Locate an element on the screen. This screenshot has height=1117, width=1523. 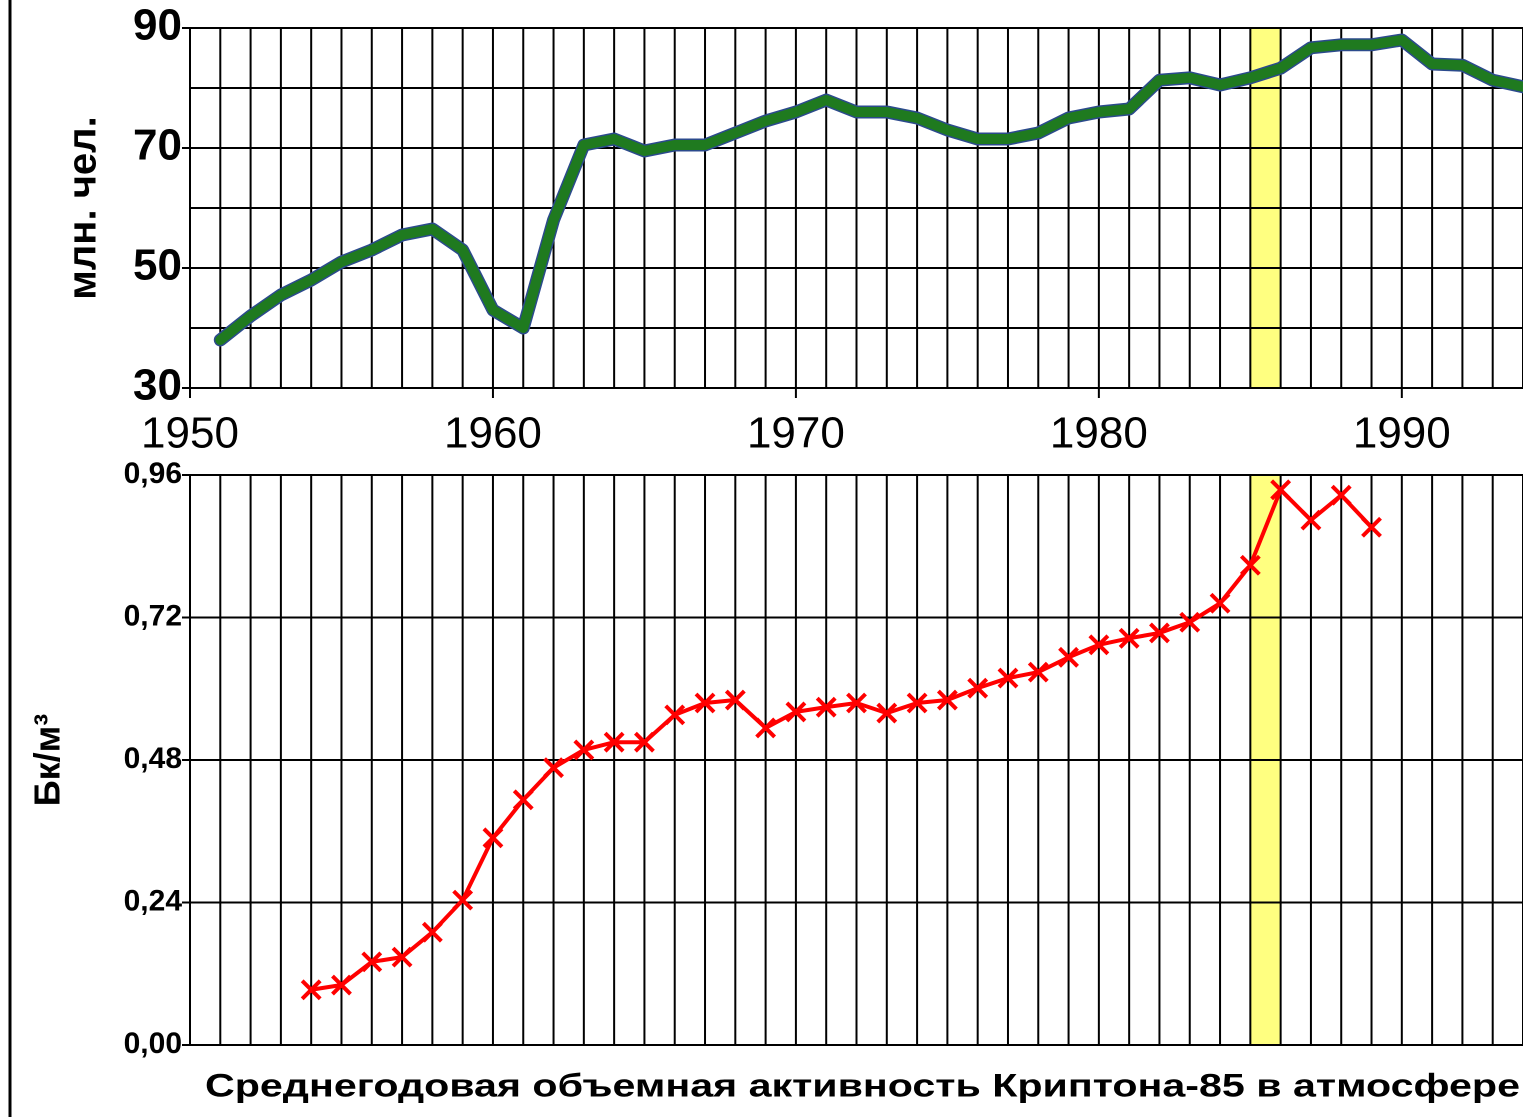
x-tick-label: 1960 is located at coordinates (493, 433).